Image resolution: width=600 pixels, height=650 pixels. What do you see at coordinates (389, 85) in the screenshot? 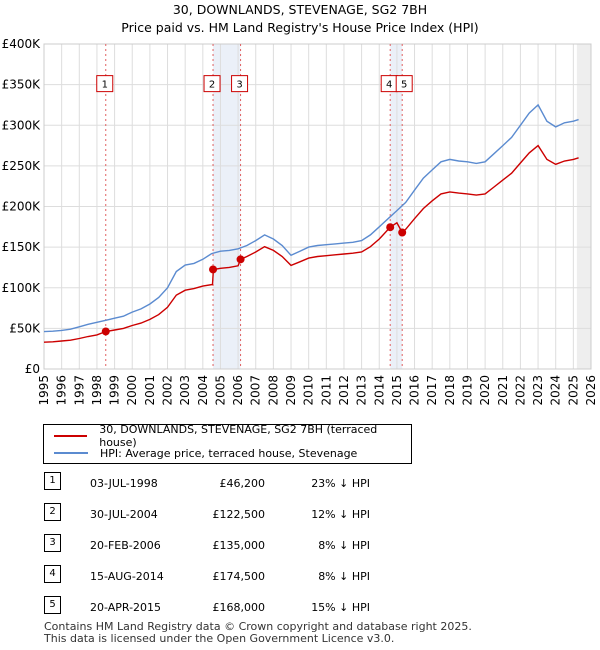
I see `sale-marker-label: 4` at bounding box center [389, 85].